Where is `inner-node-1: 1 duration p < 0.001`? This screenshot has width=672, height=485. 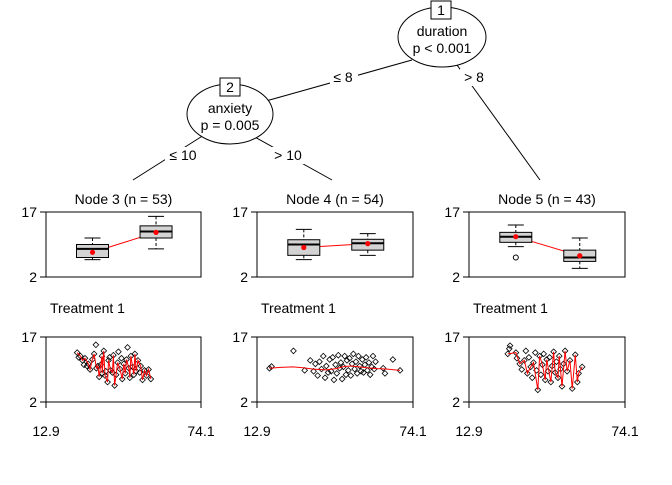
inner-node-1: 1 duration p < 0.001 is located at coordinates (442, 34).